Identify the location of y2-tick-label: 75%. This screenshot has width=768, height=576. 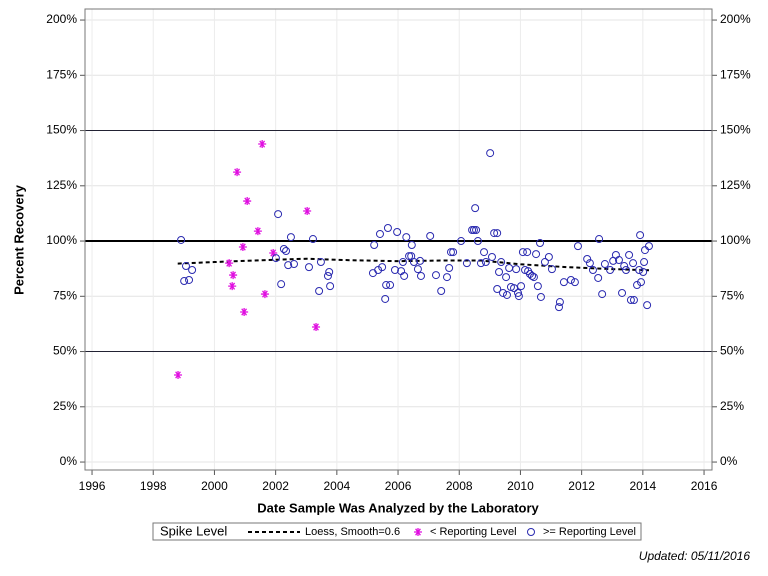
(732, 295).